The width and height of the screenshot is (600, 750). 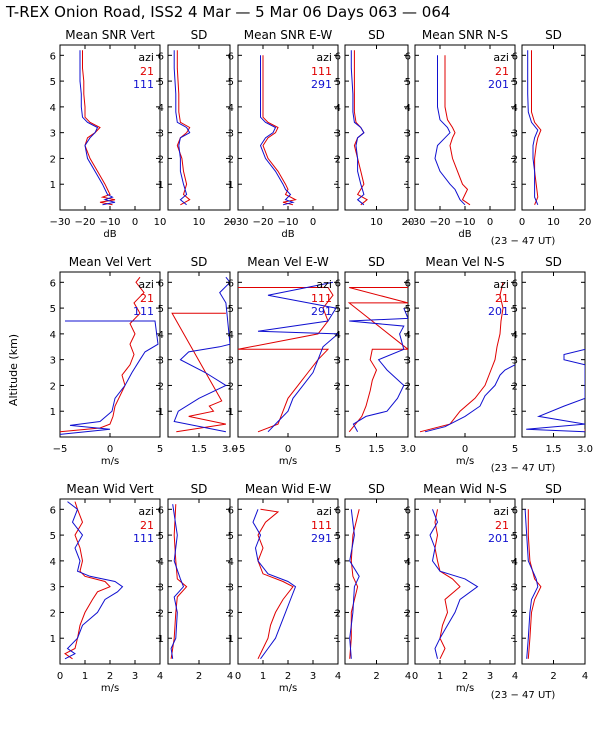 What do you see at coordinates (288, 489) in the screenshot?
I see `panel-title: Mean Wid E-W` at bounding box center [288, 489].